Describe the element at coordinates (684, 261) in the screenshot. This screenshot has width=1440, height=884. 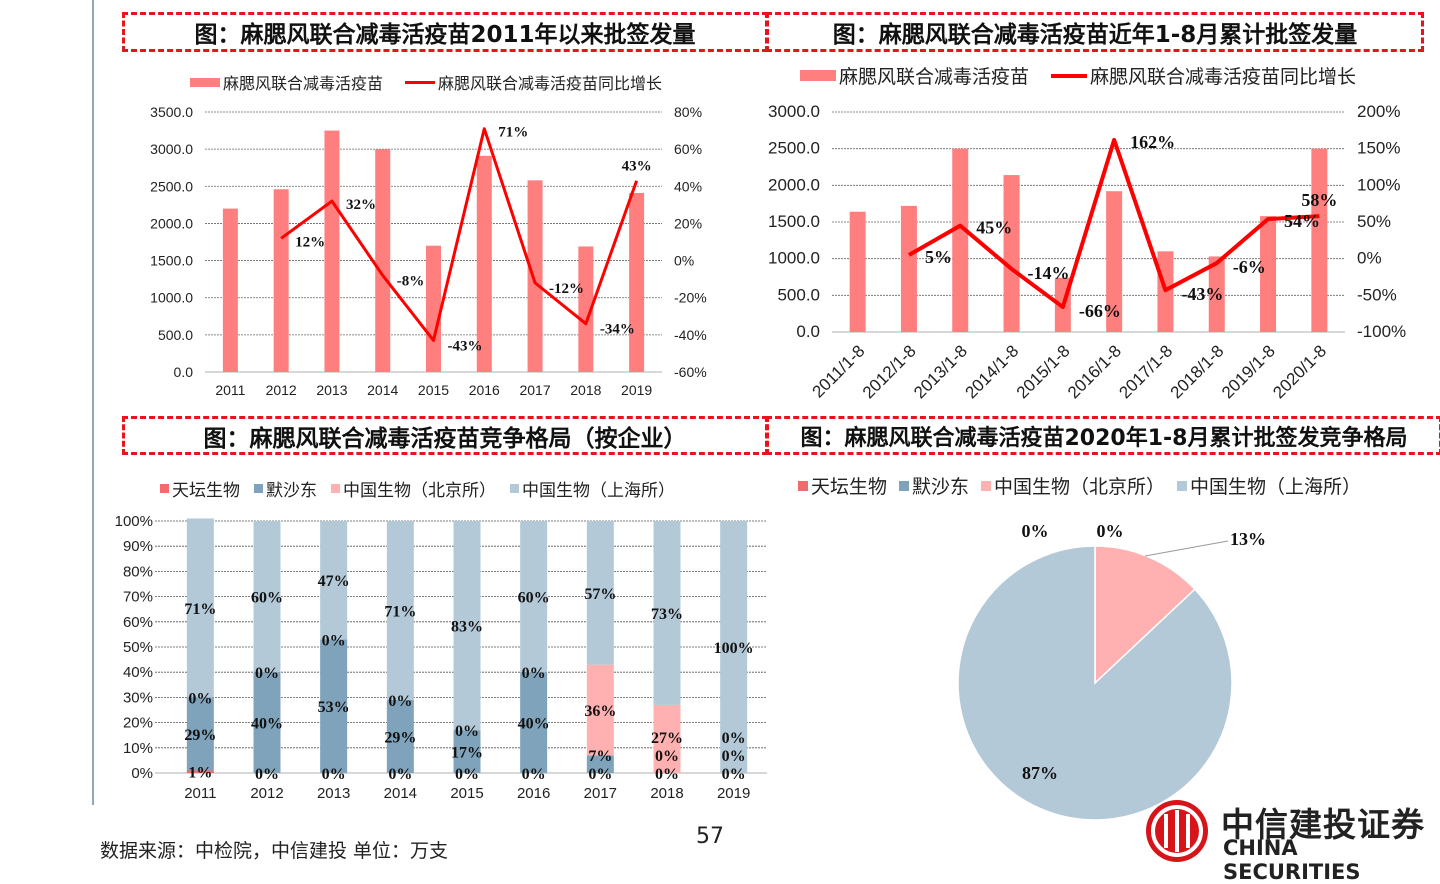
I see `y2-tick-label: 0%` at that location.